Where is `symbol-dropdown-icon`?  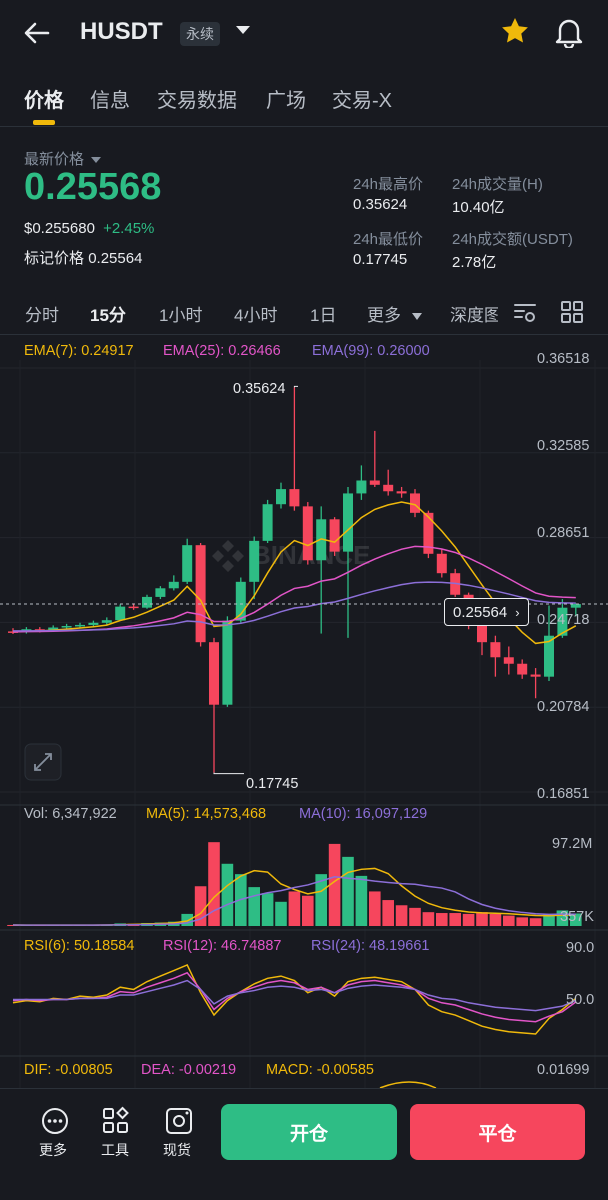 symbol-dropdown-icon is located at coordinates (243, 30).